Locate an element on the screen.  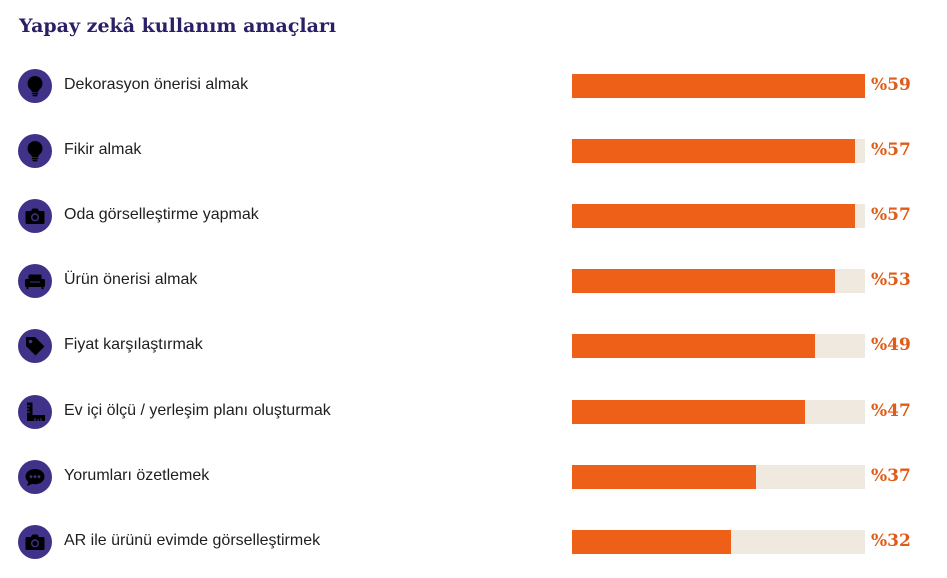
category-label: Ürün önerisi almak is located at coordinates (131, 280).